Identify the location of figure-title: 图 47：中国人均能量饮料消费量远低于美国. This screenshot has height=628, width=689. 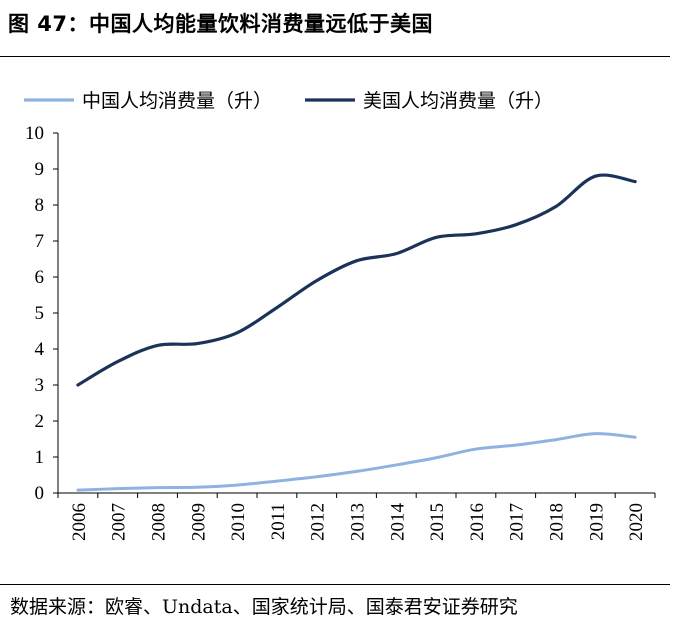
(221, 24).